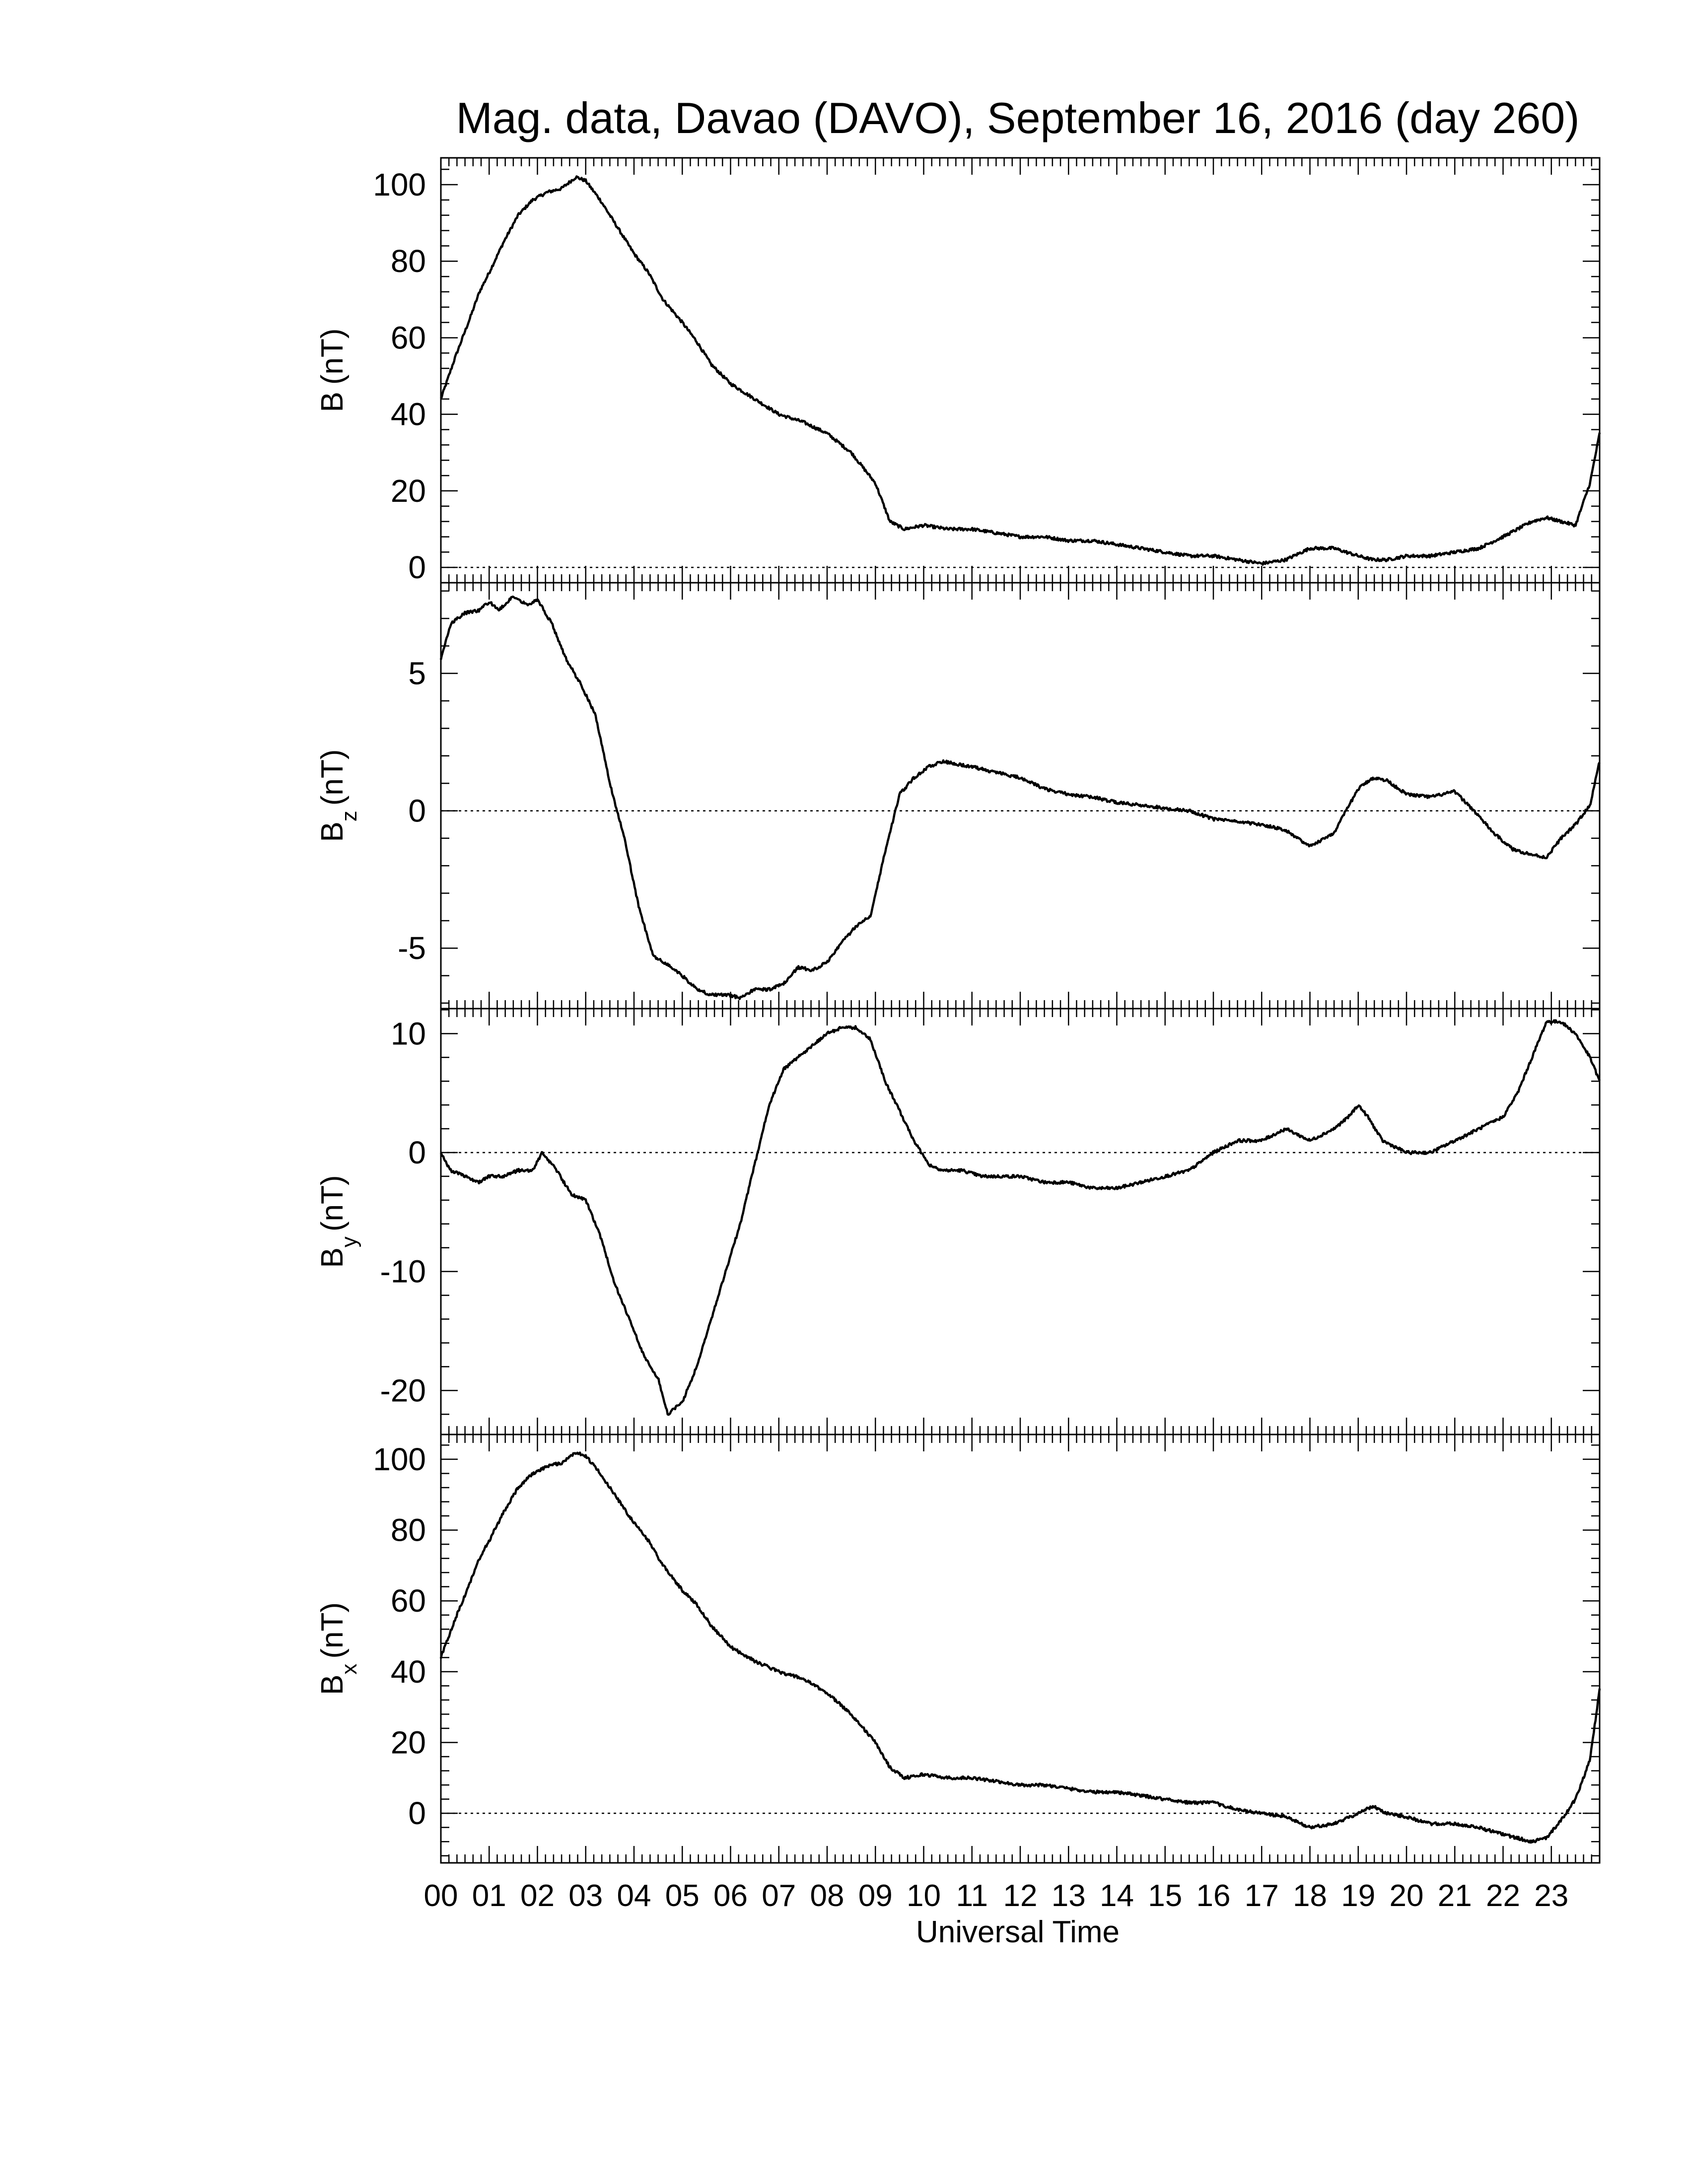 The image size is (1688, 2184). I want to click on x-tick-label: 09, so click(875, 1896).